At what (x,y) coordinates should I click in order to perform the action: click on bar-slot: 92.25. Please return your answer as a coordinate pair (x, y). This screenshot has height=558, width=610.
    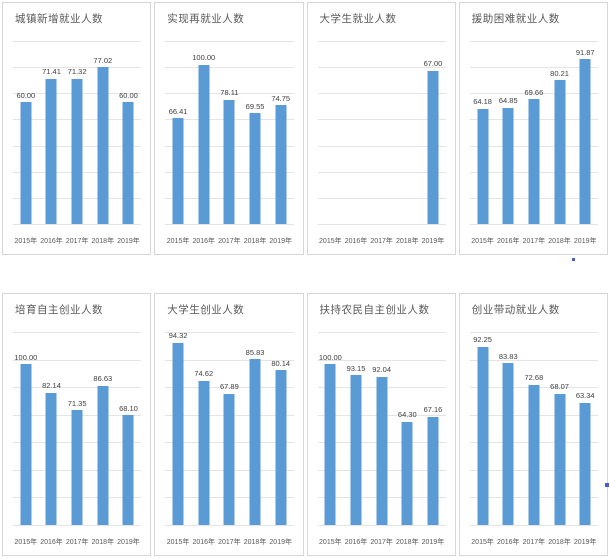
    Looking at the image, I should click on (483, 428).